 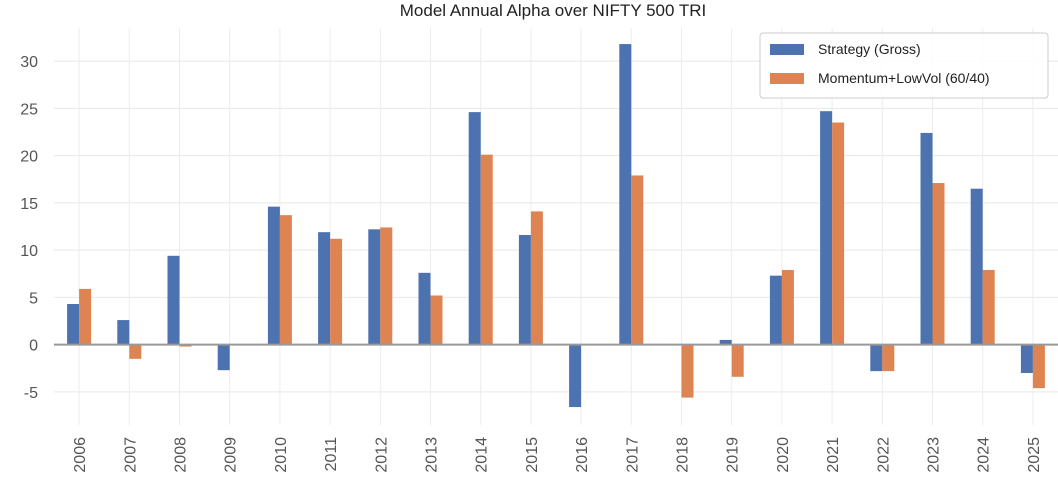 I want to click on y-tick-label: 15, so click(x=29, y=204).